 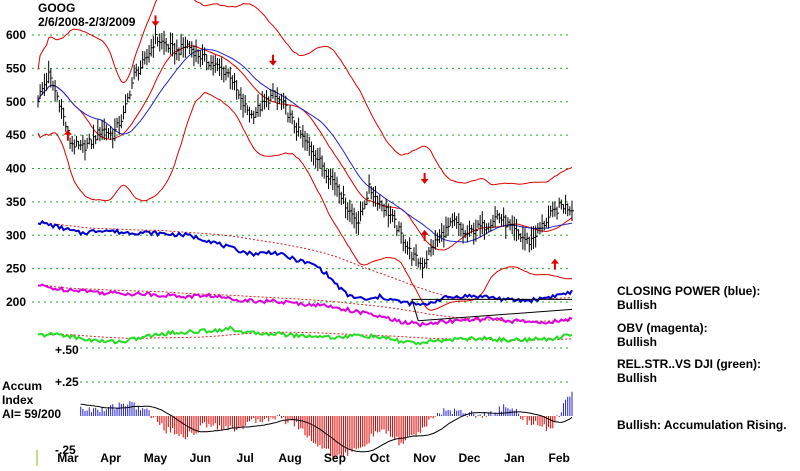 I want to click on accum-title: Index, so click(x=18, y=400).